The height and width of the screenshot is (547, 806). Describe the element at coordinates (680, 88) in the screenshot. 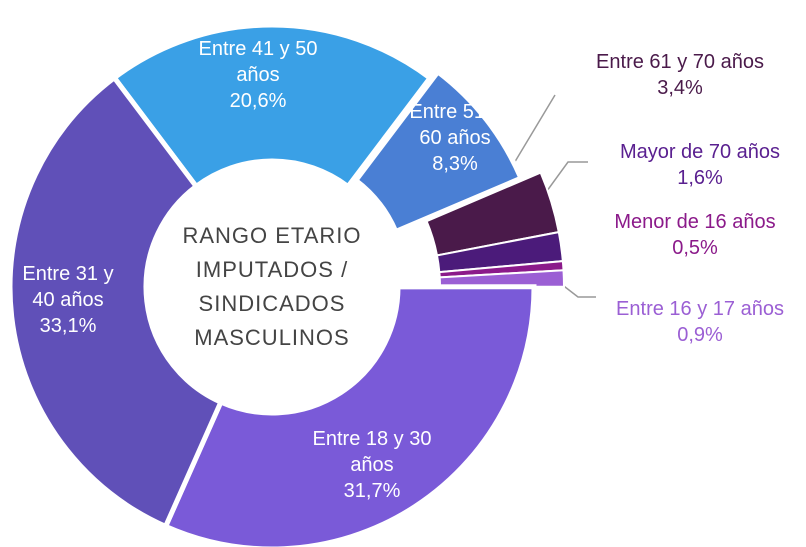

I see `value-label: 3,4%` at that location.